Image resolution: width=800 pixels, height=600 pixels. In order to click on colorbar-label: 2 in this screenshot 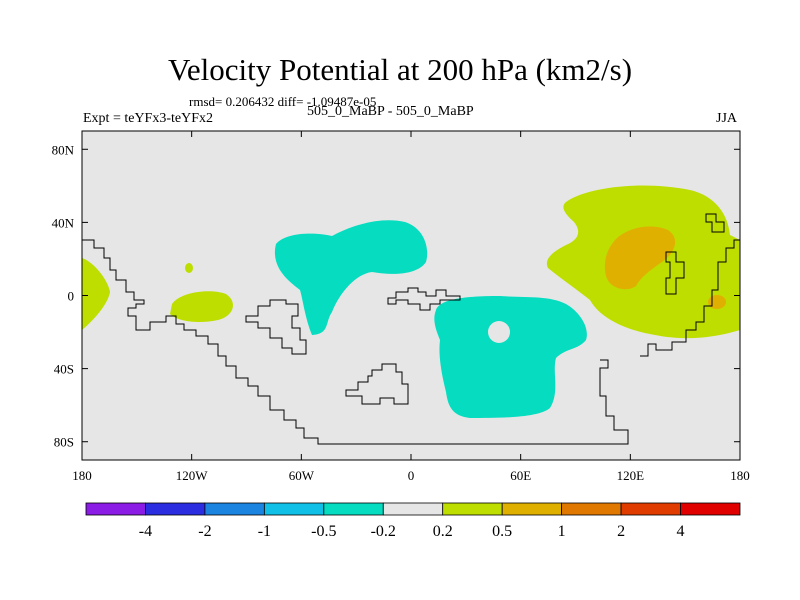, I will do `click(621, 531)`.